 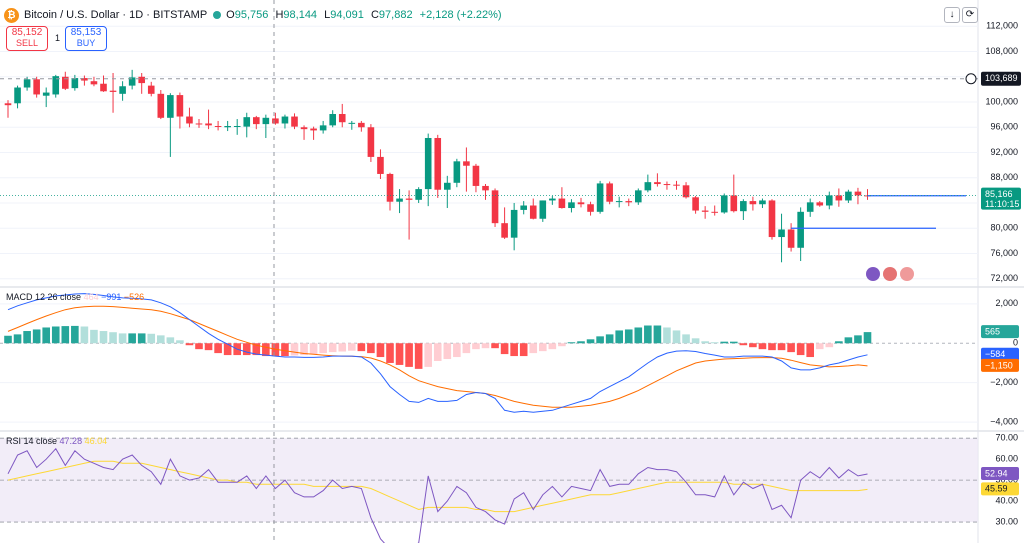 What do you see at coordinates (75, 297) in the screenshot?
I see `macd-legend: MACD 12 26 close 464 −991 −526` at bounding box center [75, 297].